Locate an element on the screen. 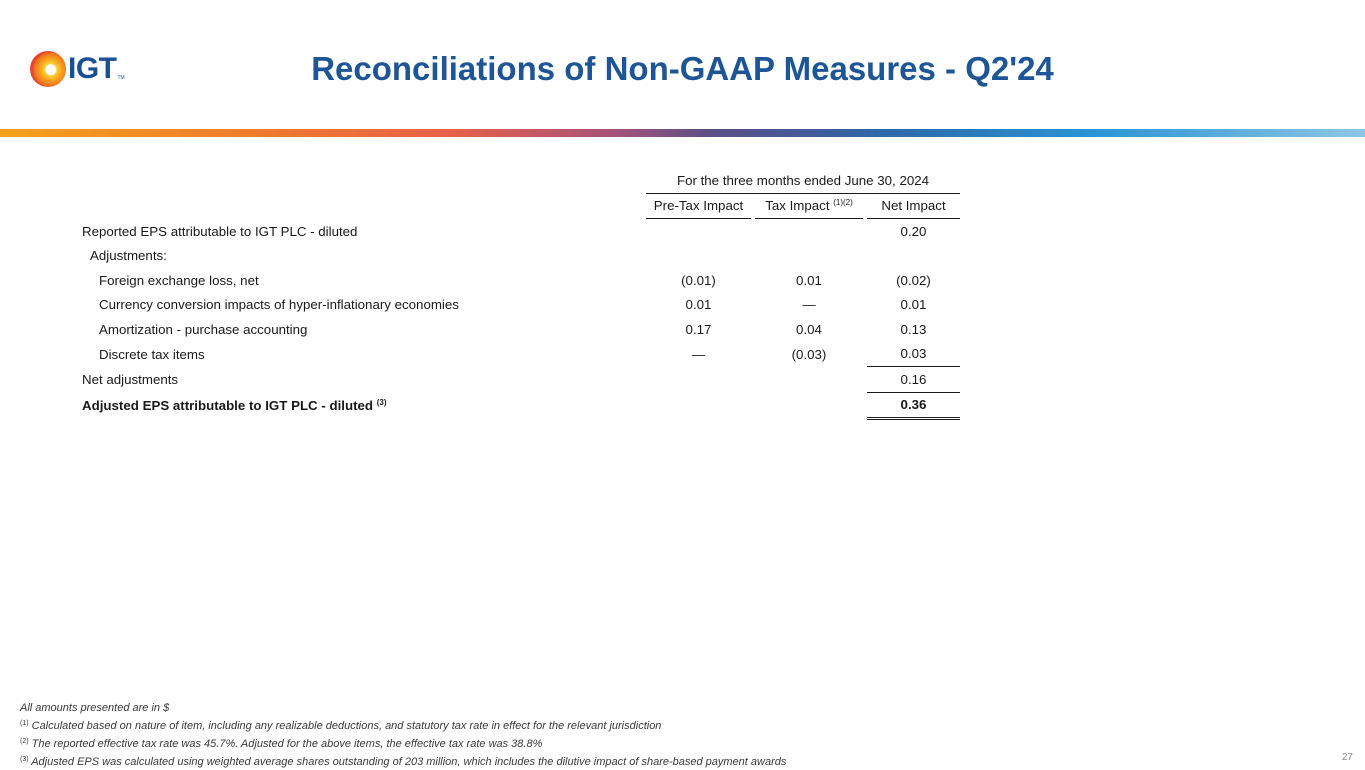  tax-value: (0.03) is located at coordinates (809, 354).